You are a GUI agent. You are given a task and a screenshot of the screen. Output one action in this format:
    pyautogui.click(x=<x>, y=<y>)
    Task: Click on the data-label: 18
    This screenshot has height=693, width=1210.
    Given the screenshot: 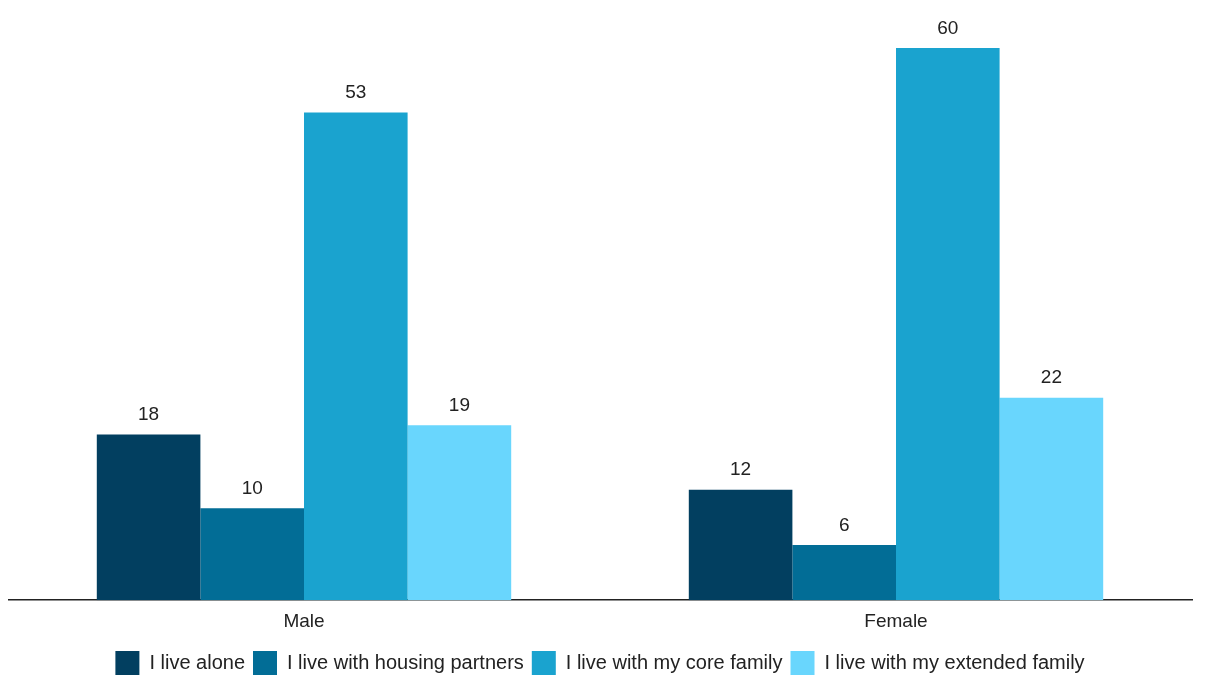 What is the action you would take?
    pyautogui.click(x=149, y=414)
    